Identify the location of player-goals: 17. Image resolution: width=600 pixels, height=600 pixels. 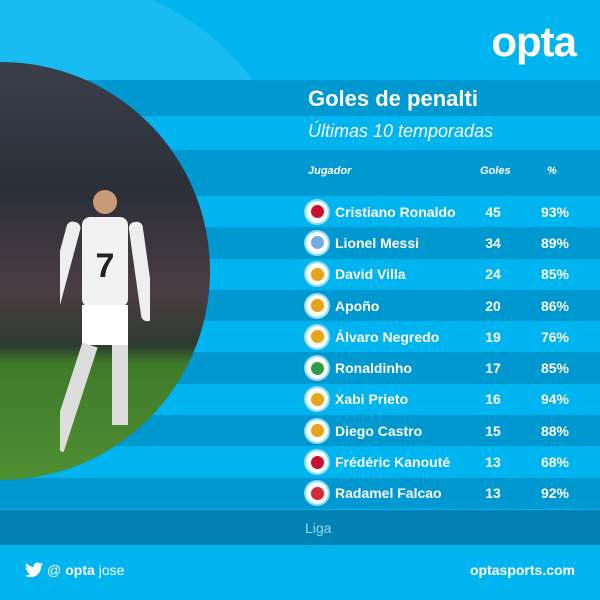
(493, 368).